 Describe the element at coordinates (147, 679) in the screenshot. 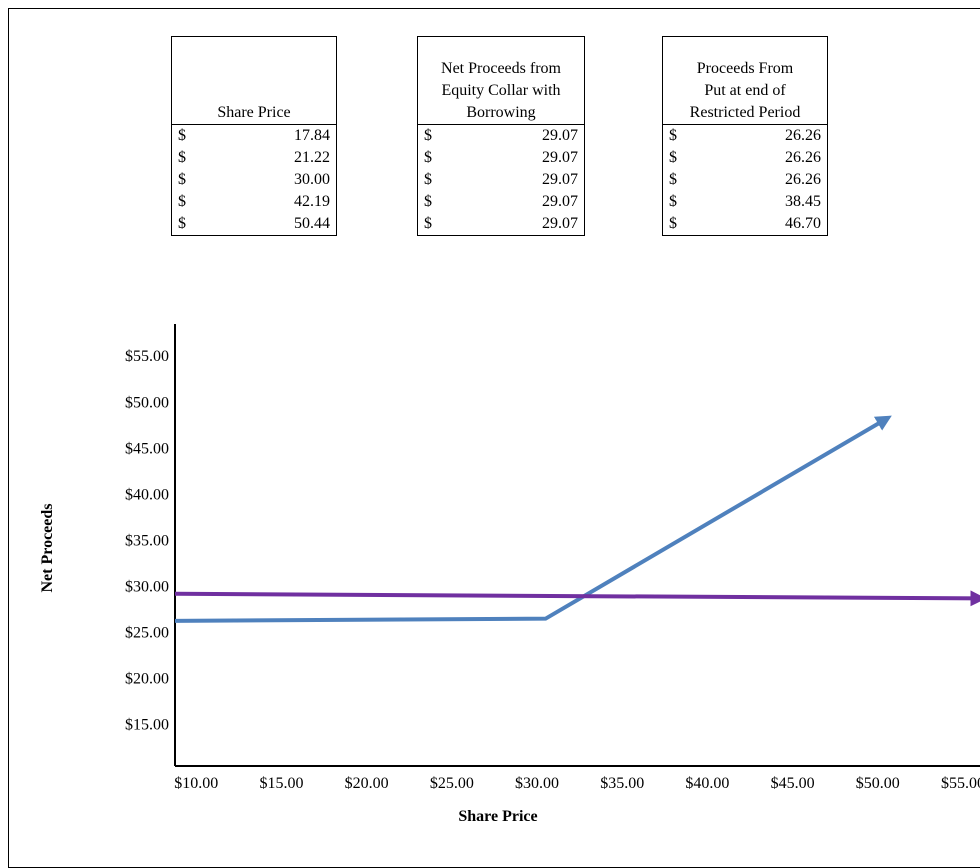

I see `y-tick-label: $20.00` at that location.